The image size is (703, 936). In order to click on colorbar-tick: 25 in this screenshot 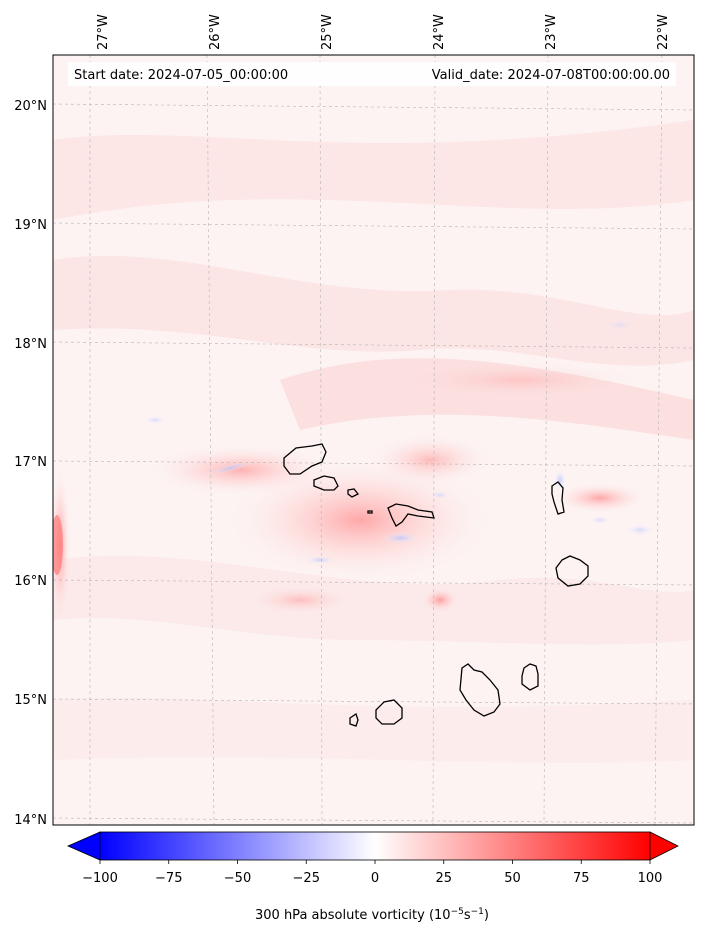, I will do `click(443, 878)`.